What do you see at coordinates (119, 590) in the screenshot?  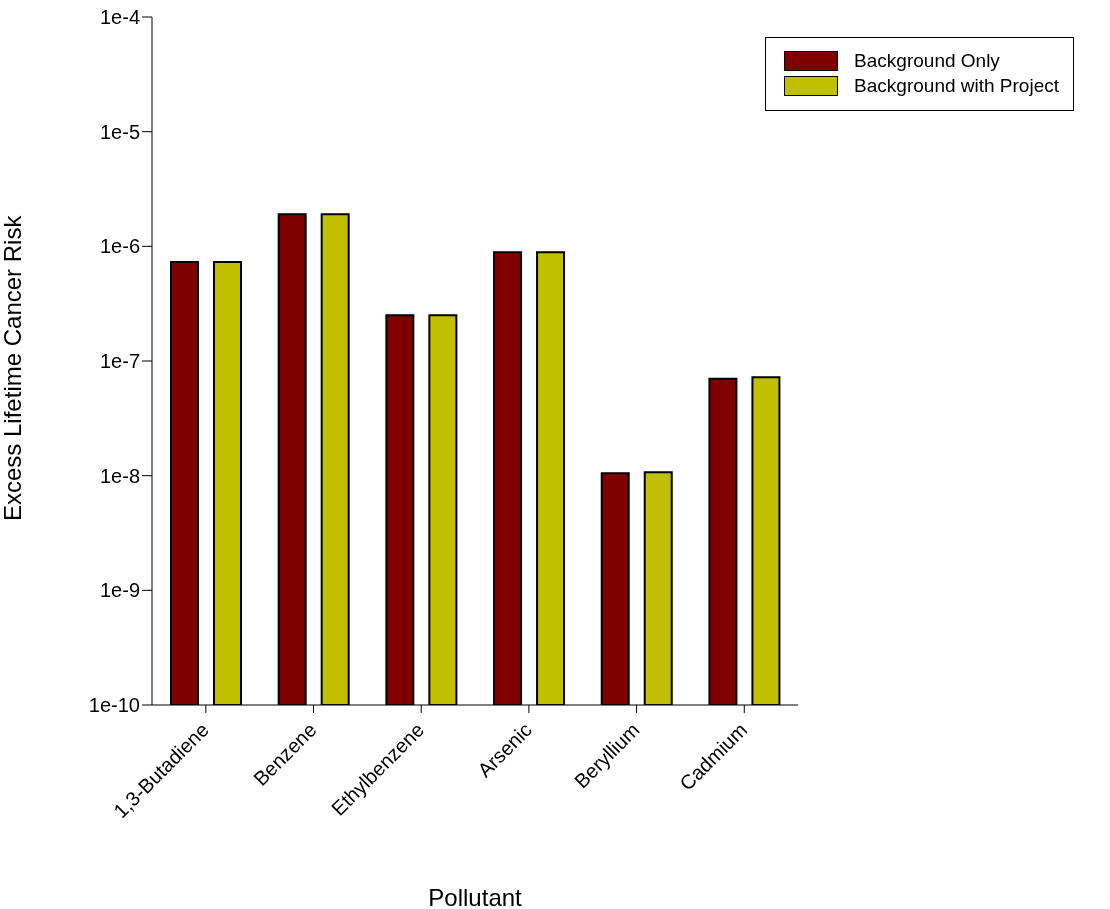 I see `y-tick-label: 1e-9` at bounding box center [119, 590].